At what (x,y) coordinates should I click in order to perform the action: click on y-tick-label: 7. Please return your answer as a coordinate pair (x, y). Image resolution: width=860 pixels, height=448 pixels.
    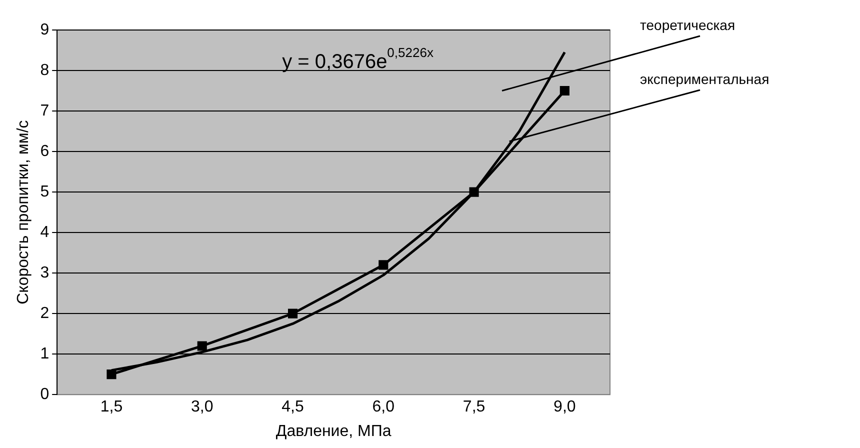
    Looking at the image, I should click on (45, 111).